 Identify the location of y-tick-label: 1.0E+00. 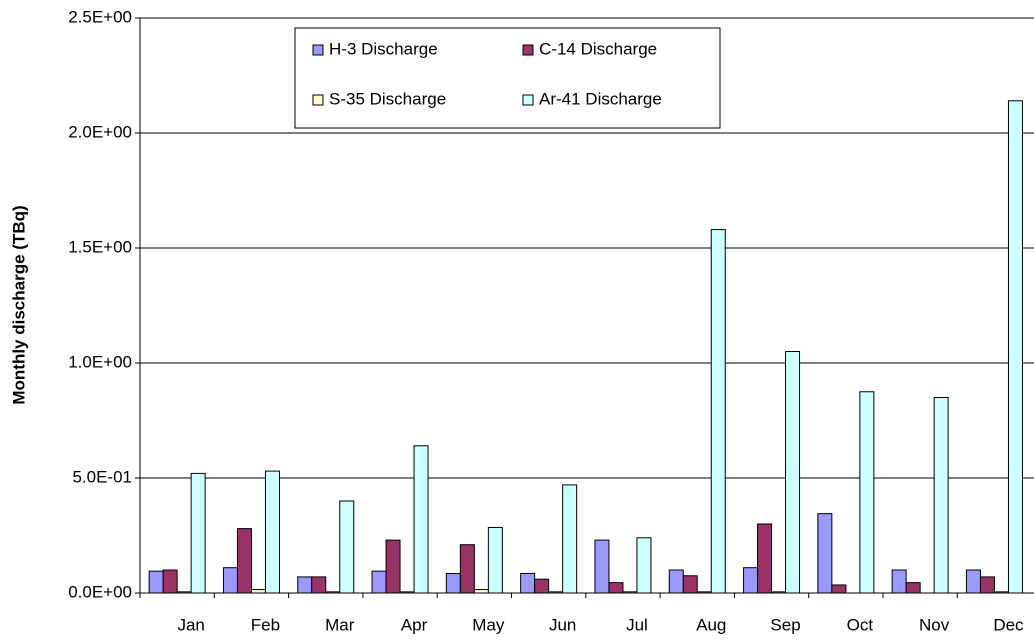
(100, 361).